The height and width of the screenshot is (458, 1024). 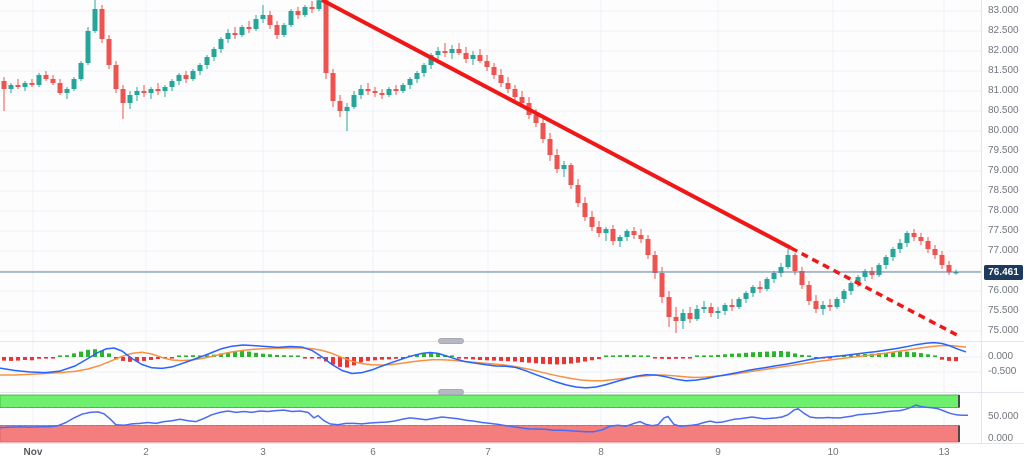 What do you see at coordinates (1003, 230) in the screenshot?
I see `price-axis-label: 77.500` at bounding box center [1003, 230].